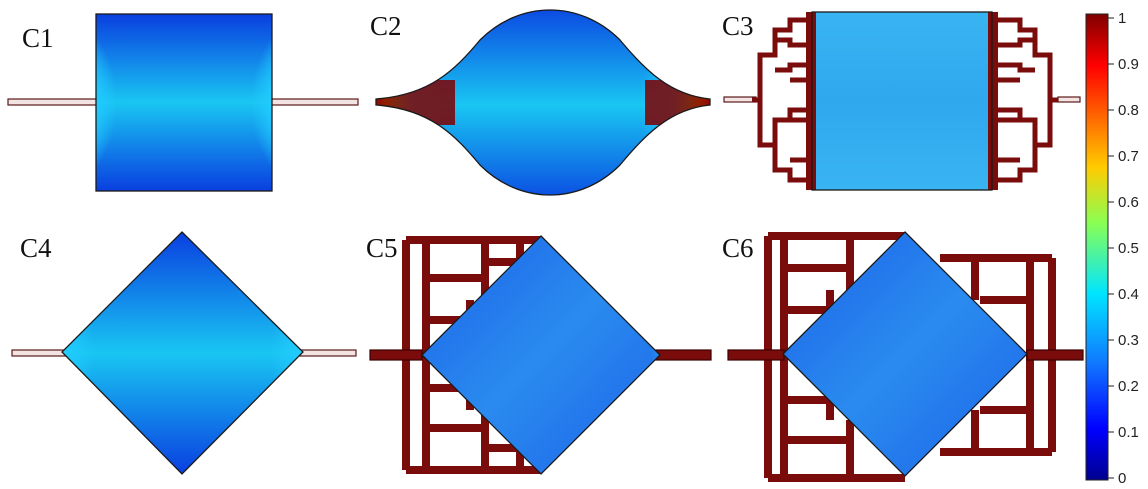  What do you see at coordinates (1122, 18) in the screenshot?
I see `colorbar-tick-label: 1` at bounding box center [1122, 18].